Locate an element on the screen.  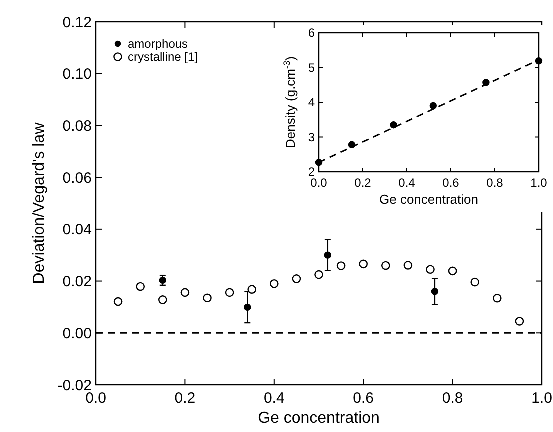
y-tick-label: 0.10 is located at coordinates (77, 75).